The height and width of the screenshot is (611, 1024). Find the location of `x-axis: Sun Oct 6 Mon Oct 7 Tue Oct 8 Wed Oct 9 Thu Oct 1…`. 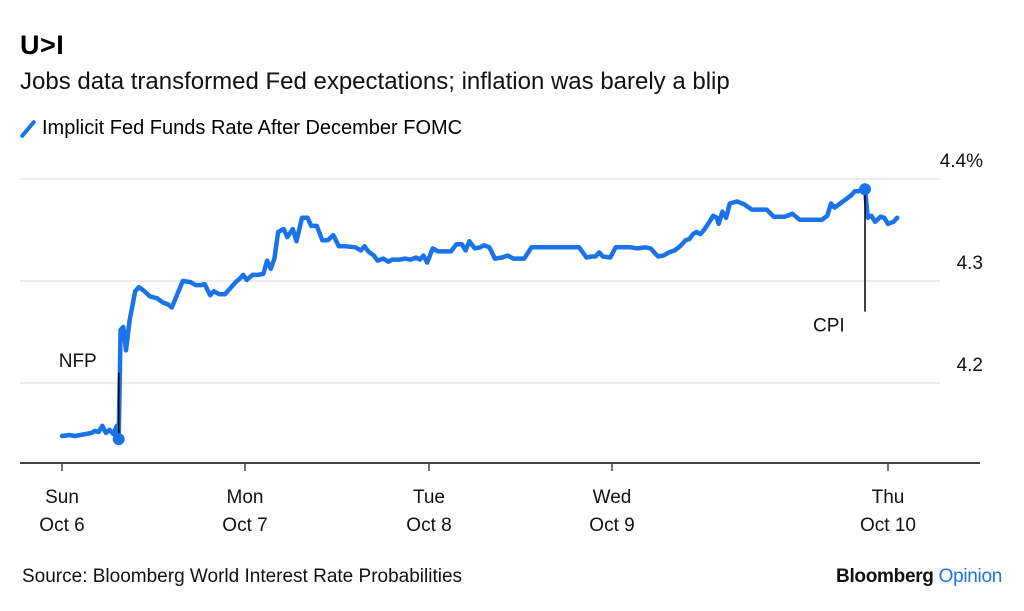

x-axis: Sun Oct 6 Mon Oct 7 Tue Oct 8 Wed Oct 9 Thu Oct 1… is located at coordinates (500, 499).